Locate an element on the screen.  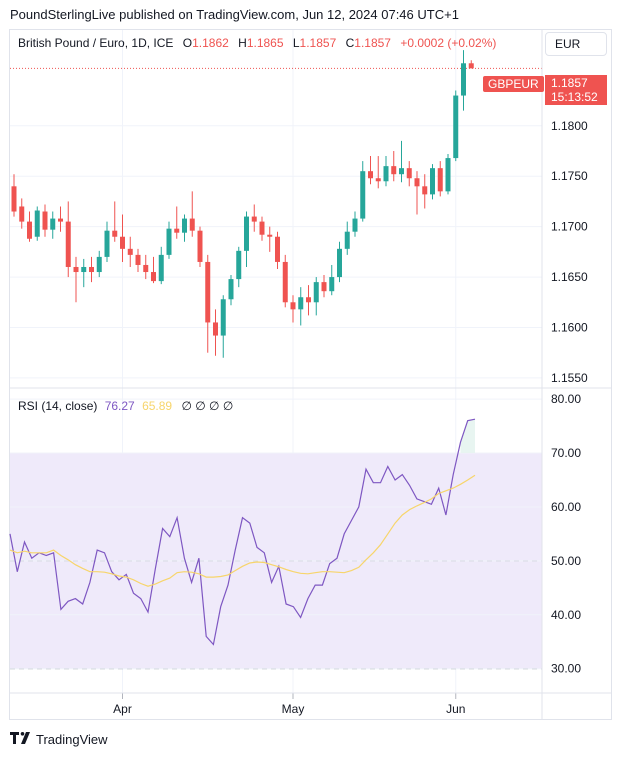
low-label: L is located at coordinates (296, 43).